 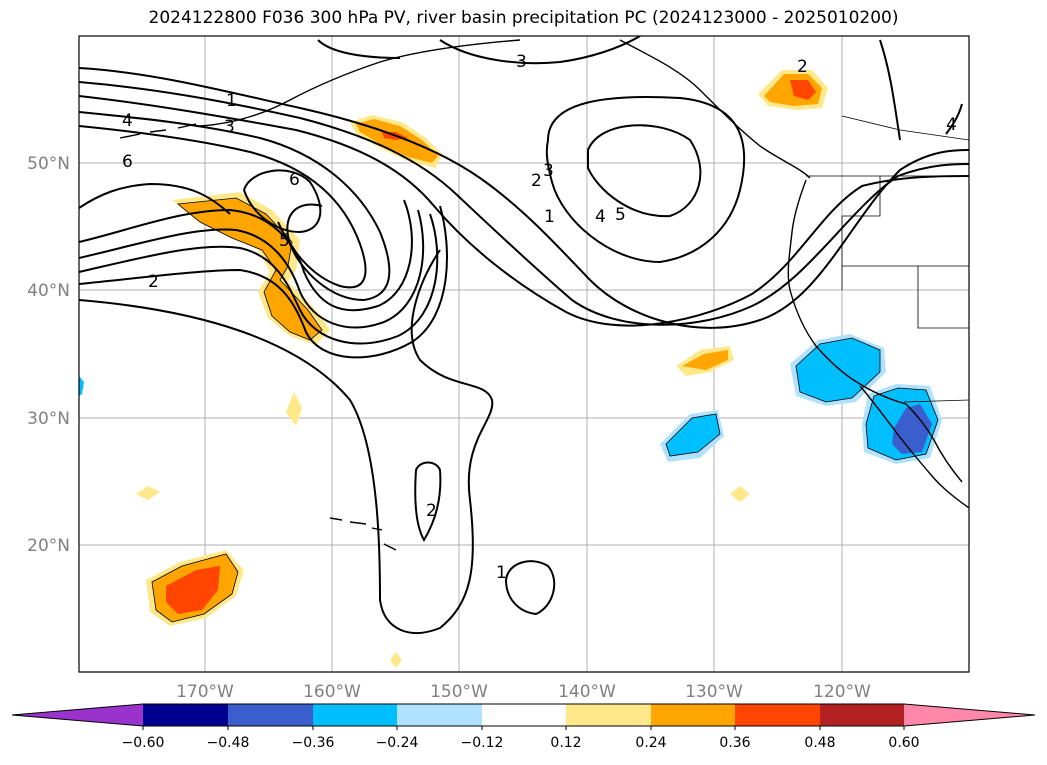 I want to click on outline-north-pacific, so click(x=250, y=269).